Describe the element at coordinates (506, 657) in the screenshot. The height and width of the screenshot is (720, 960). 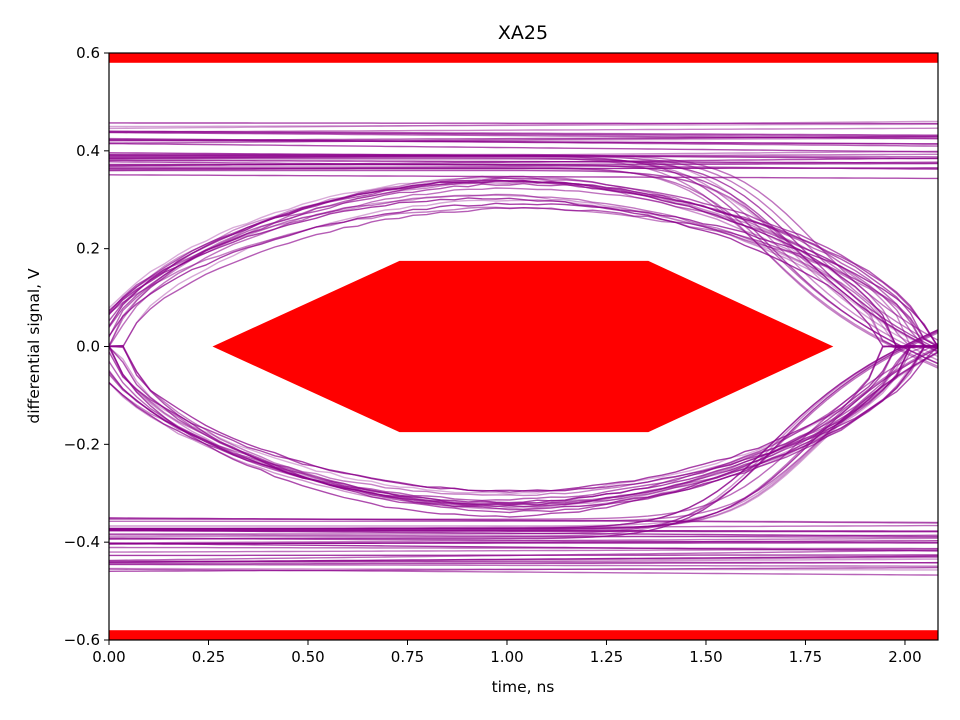
I see `x-tick-label: 1.00` at that location.